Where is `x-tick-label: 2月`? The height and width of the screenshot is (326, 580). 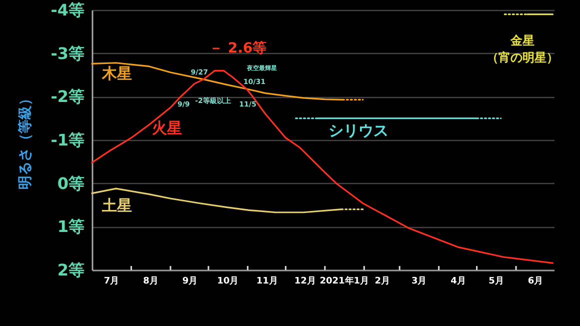
x-tick-label: 2月 is located at coordinates (382, 281).